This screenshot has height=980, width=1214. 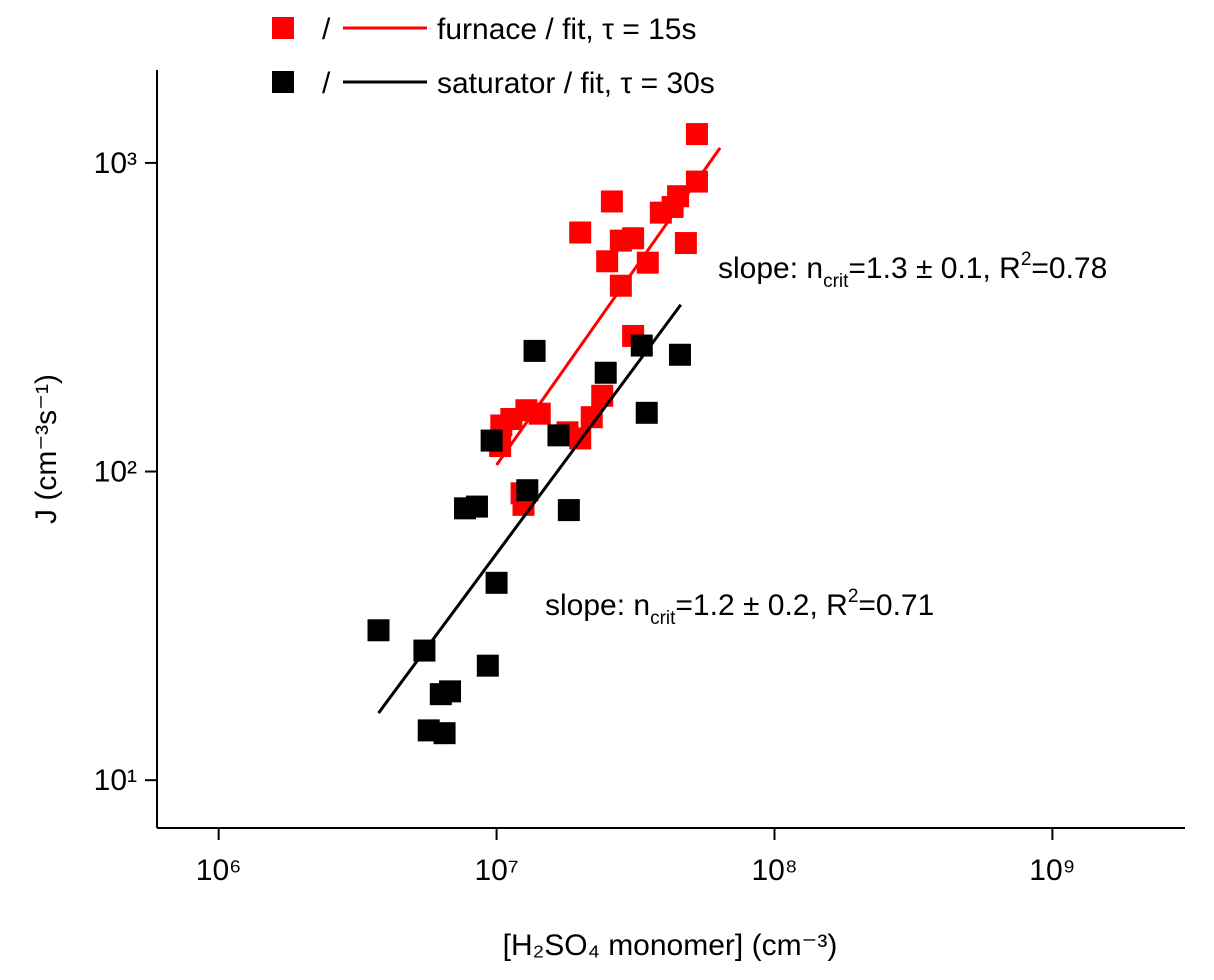 I want to click on x-tick-label: 10⁶, so click(x=219, y=870).